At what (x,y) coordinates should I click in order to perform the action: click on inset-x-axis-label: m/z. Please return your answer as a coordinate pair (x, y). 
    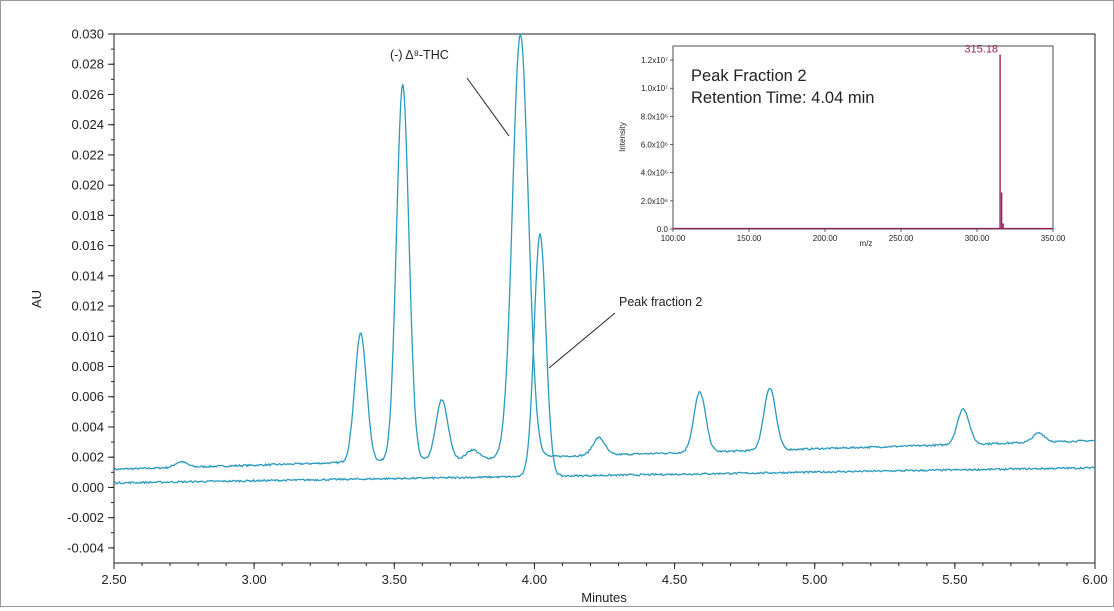
    Looking at the image, I should click on (866, 243).